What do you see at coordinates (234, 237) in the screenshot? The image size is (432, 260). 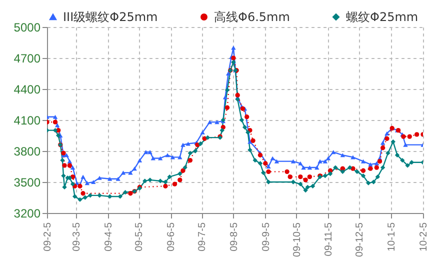 I see `x-tick-label: 09-8-5` at bounding box center [234, 237].